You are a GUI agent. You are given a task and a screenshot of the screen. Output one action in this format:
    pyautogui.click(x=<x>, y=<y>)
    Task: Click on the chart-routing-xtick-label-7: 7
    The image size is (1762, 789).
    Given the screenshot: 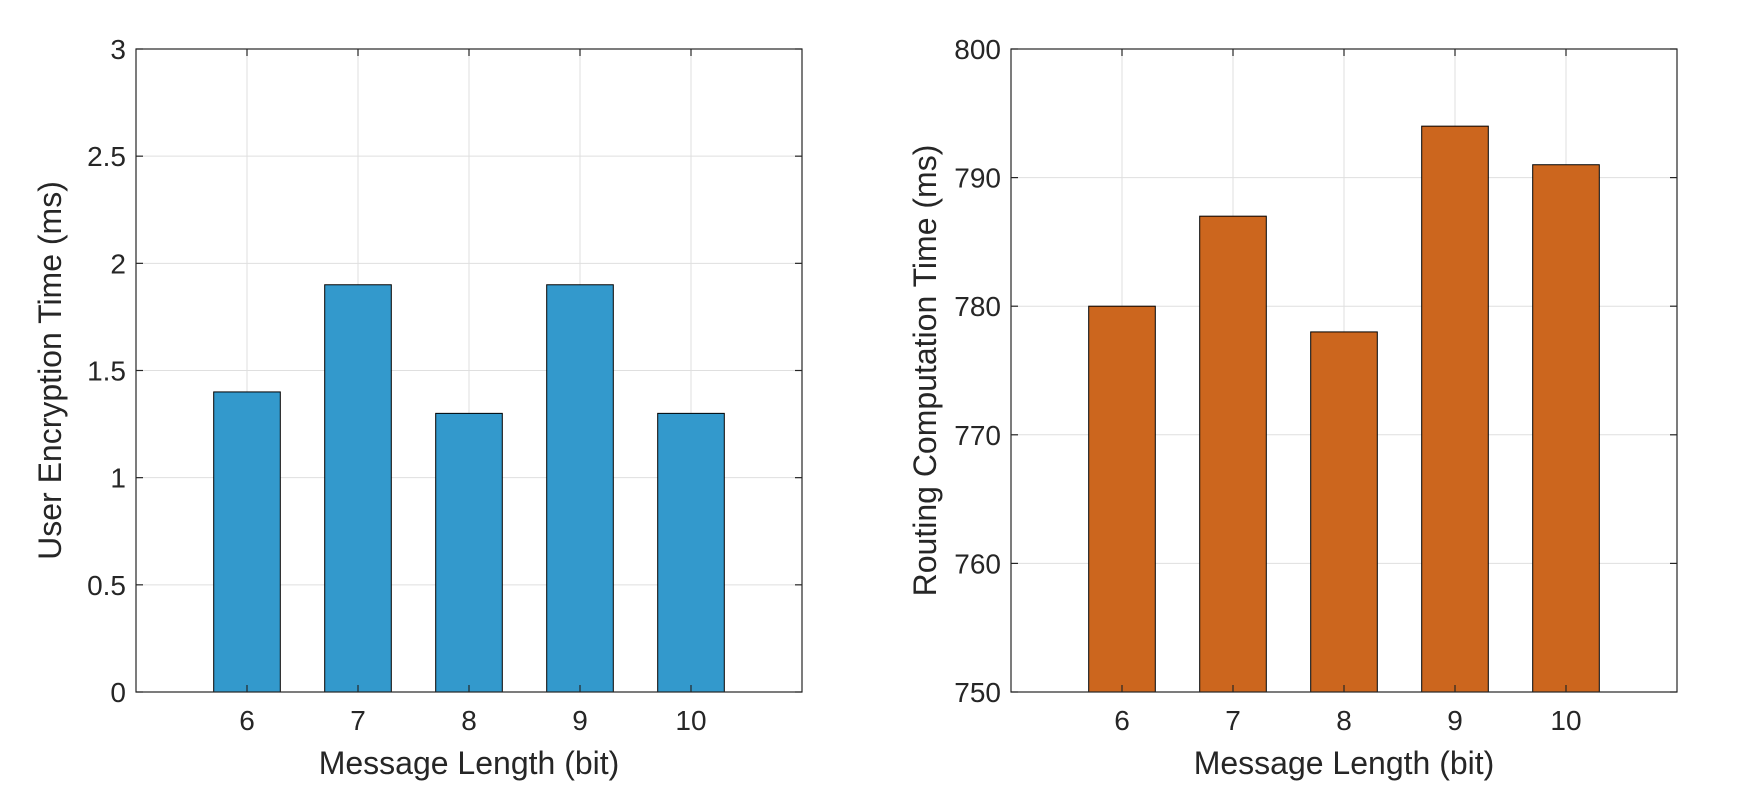 What is the action you would take?
    pyautogui.click(x=1233, y=720)
    